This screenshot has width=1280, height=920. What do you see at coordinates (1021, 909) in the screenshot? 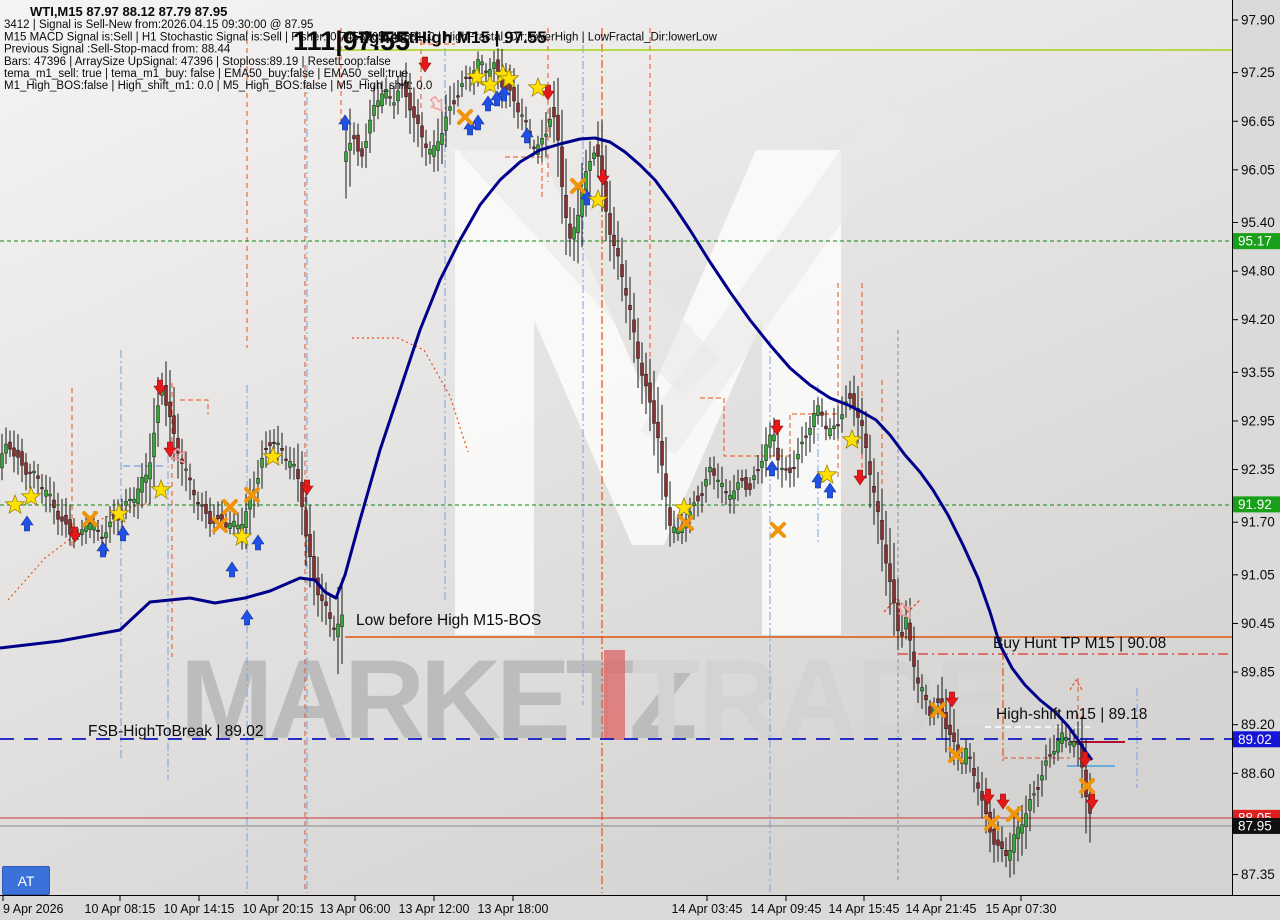
I see `time-tick-label: 15 Apr 07:30` at bounding box center [1021, 909].